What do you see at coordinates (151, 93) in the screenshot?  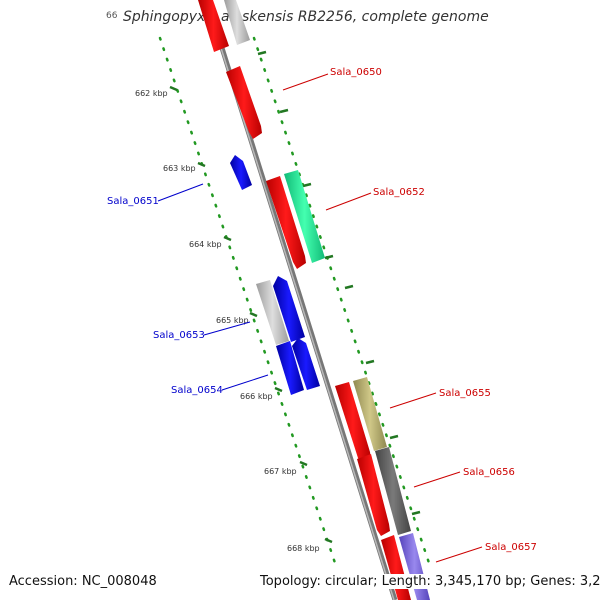 I see `scale-label-662: 662 kbp` at bounding box center [151, 93].